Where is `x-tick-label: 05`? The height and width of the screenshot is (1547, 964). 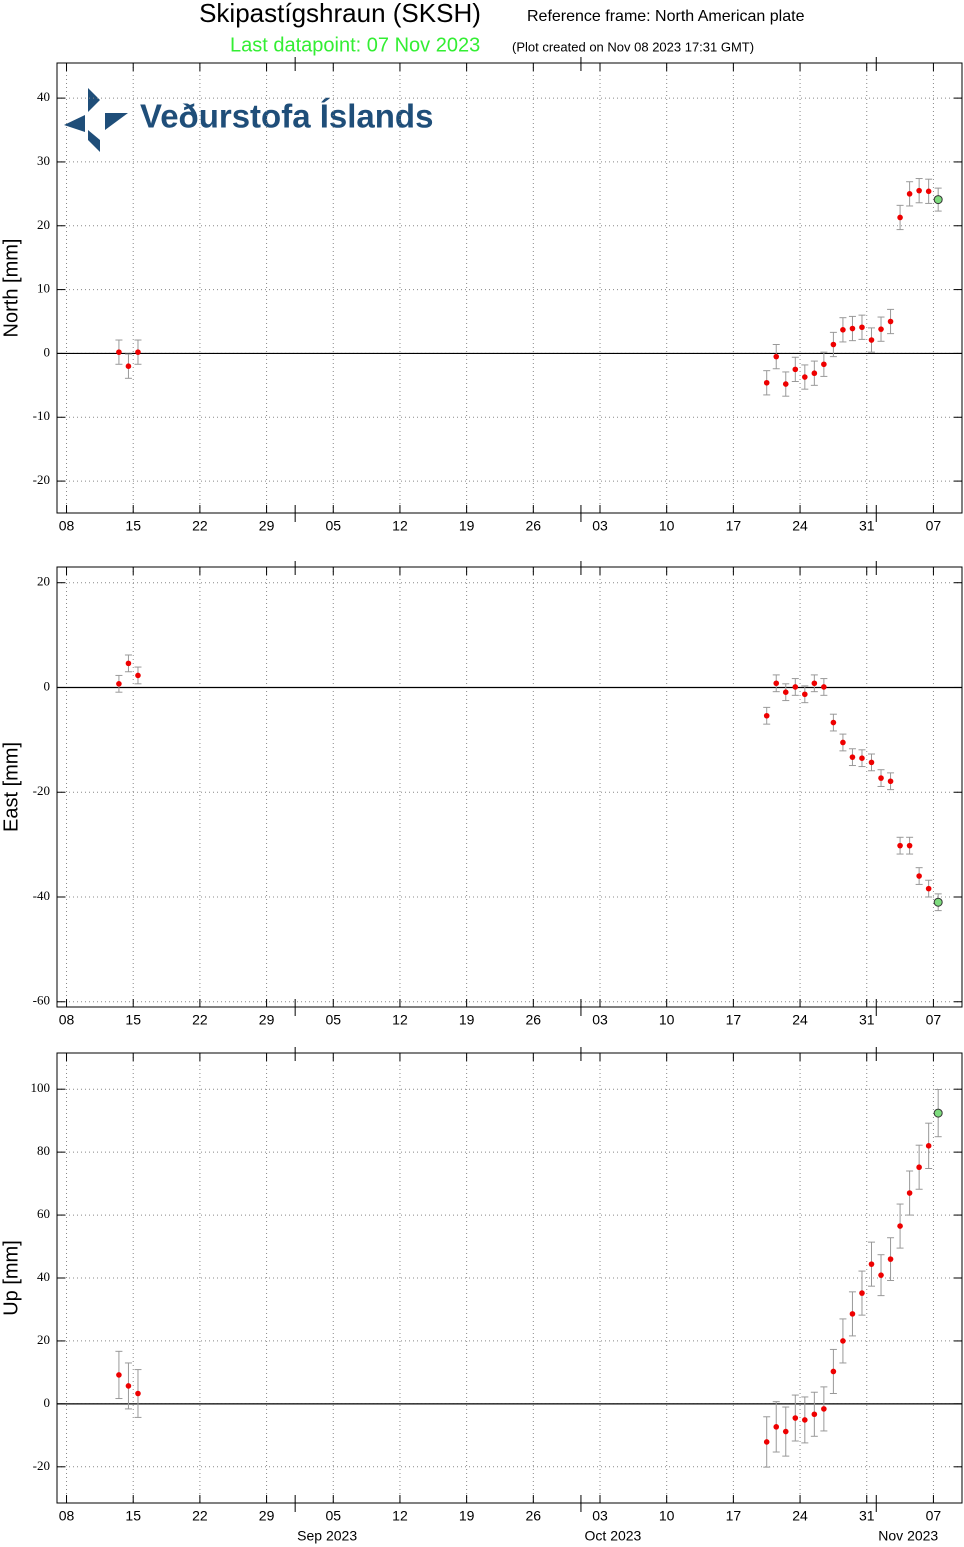 x-tick-label: 05 is located at coordinates (333, 1516).